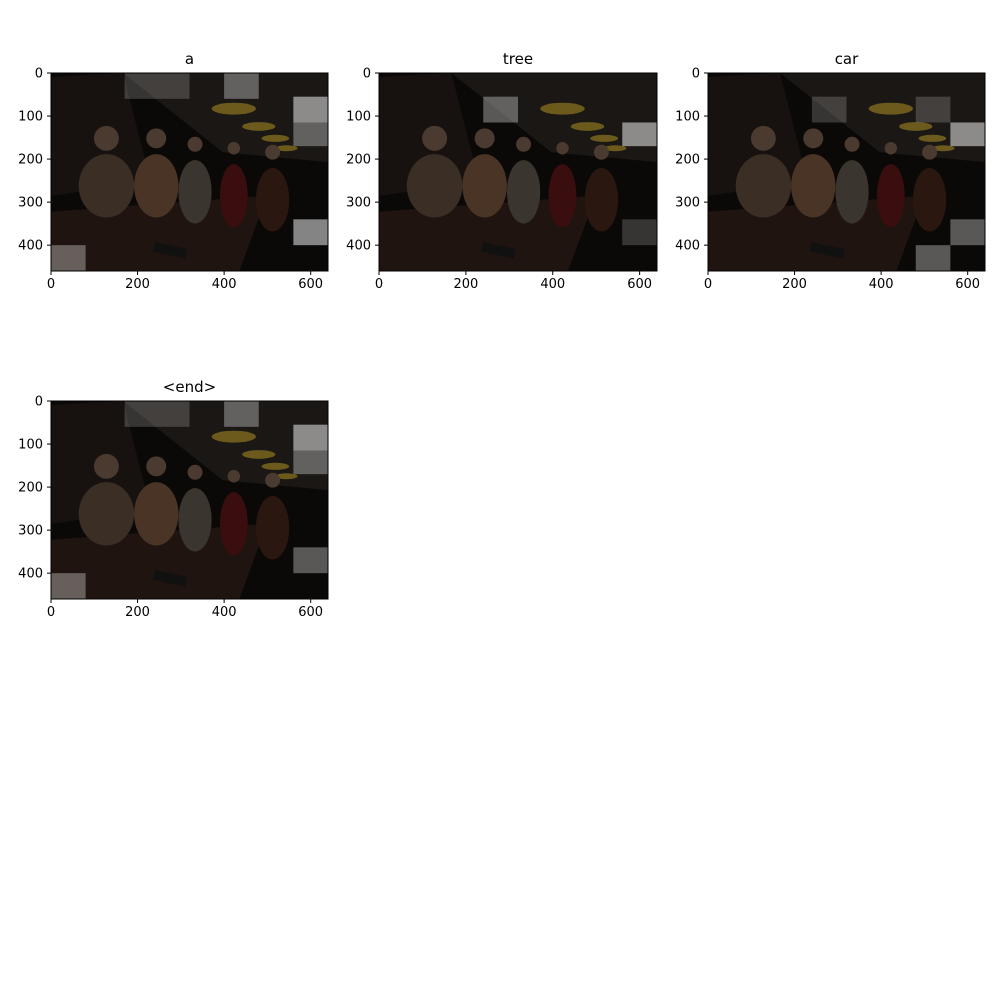 This screenshot has height=1000, width=1000. I want to click on subplot-panel: 0 200 400 600 0 100 200 300 400 tree, so click(502, 171).